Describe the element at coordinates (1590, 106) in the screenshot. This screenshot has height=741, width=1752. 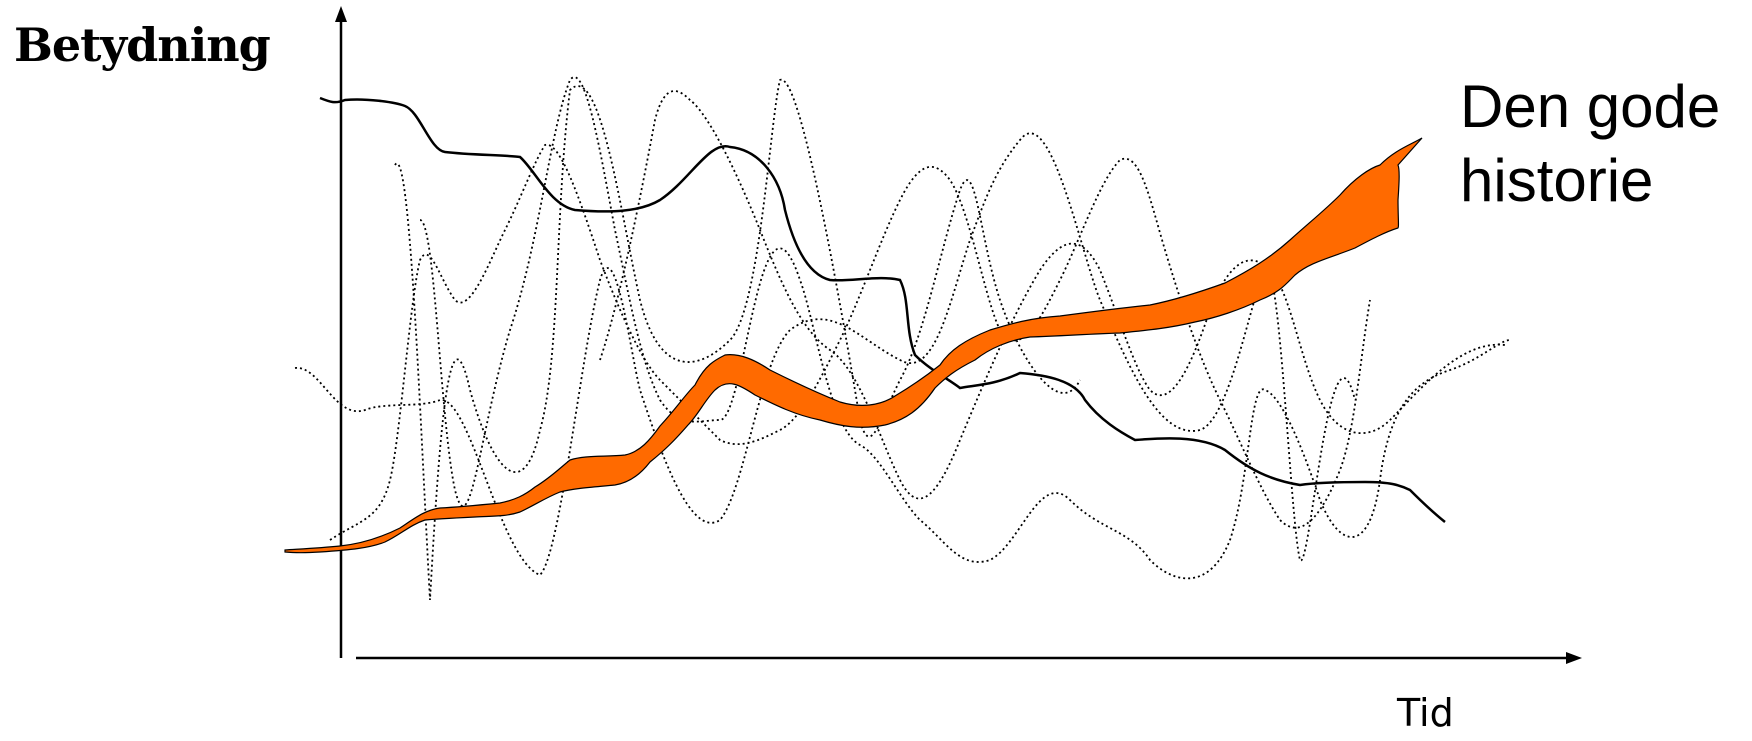
I see `story-annotation-line1: Den gode` at that location.